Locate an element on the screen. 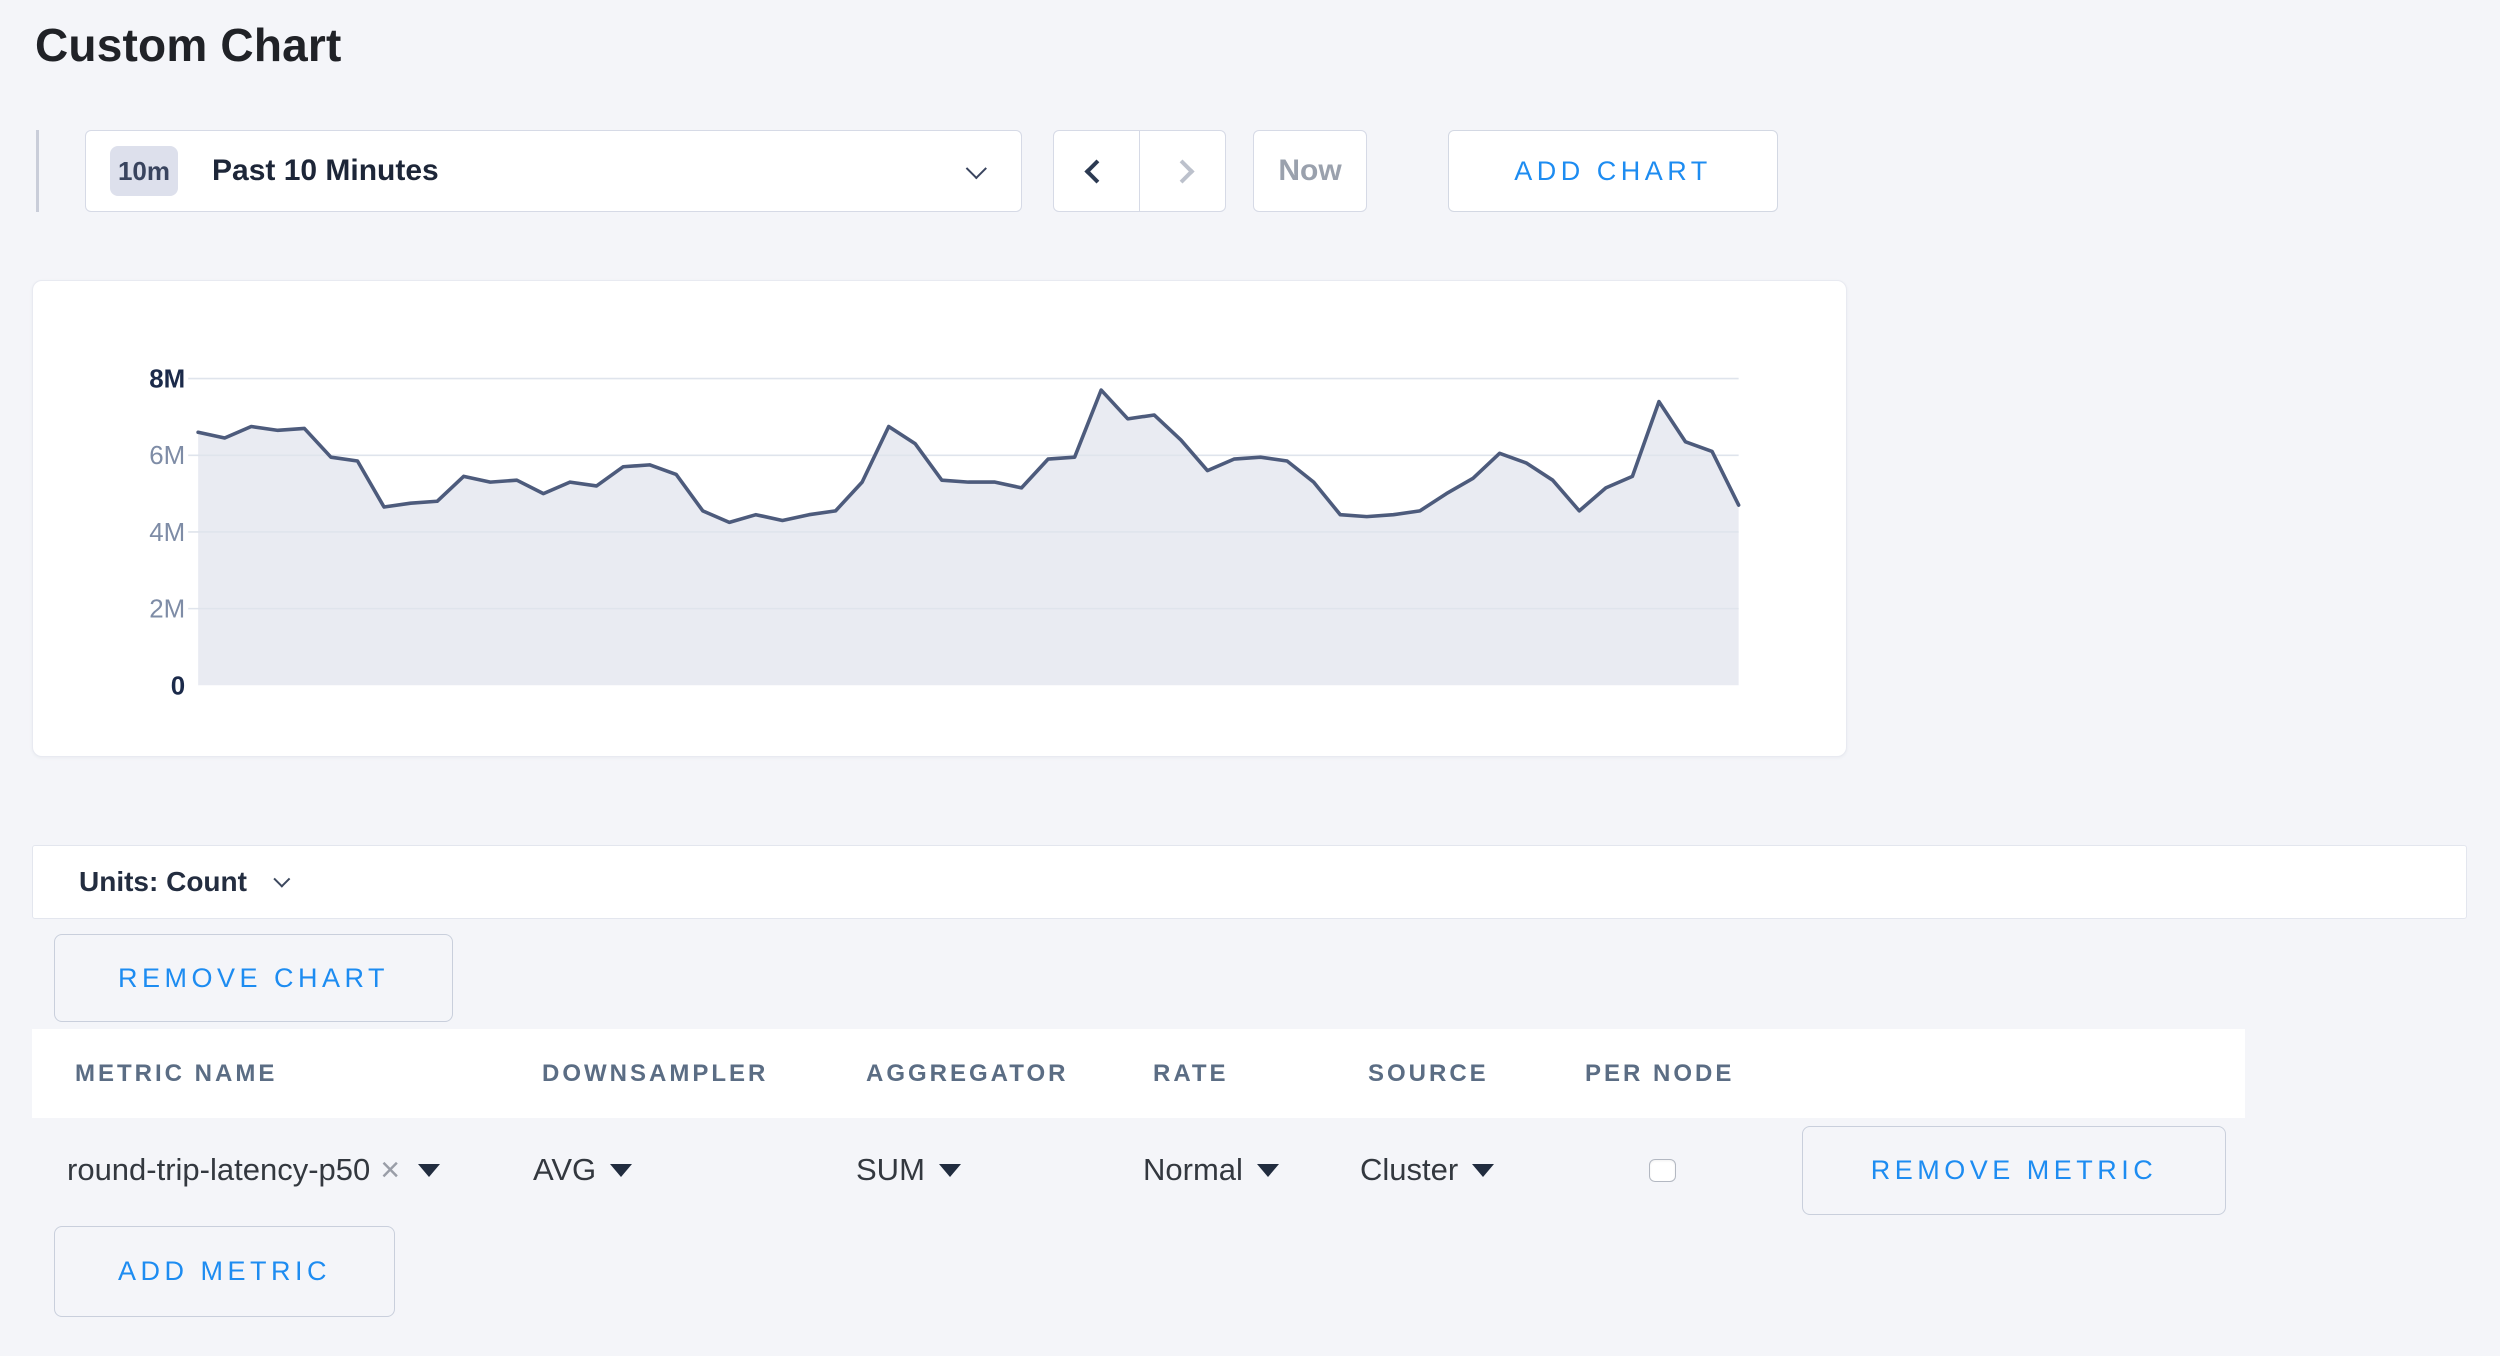 This screenshot has width=2500, height=1356. source-value: Cluster is located at coordinates (1409, 1169).